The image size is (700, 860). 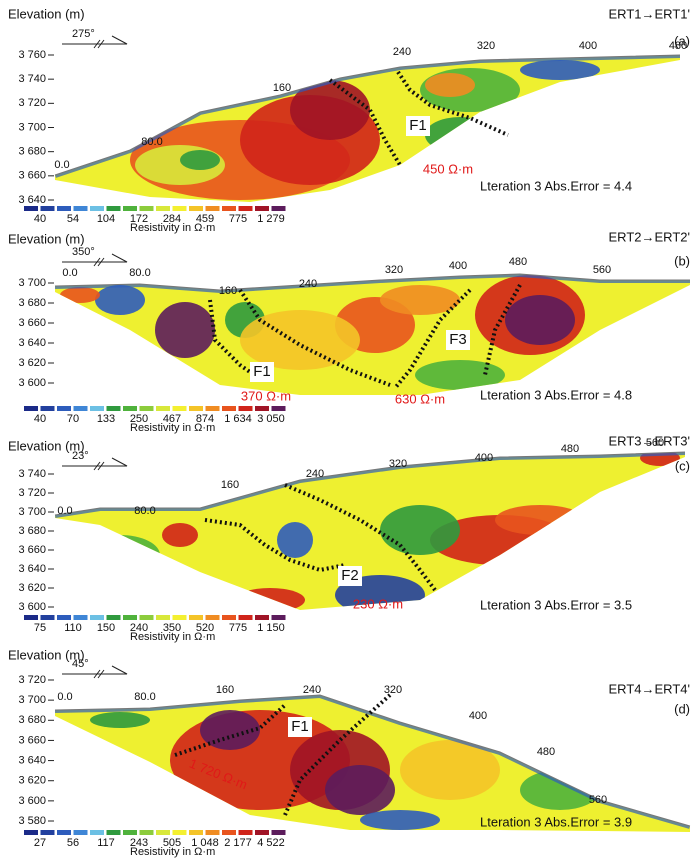 What do you see at coordinates (238, 419) in the screenshot?
I see `colorbar-tick: 1 634` at bounding box center [238, 419].